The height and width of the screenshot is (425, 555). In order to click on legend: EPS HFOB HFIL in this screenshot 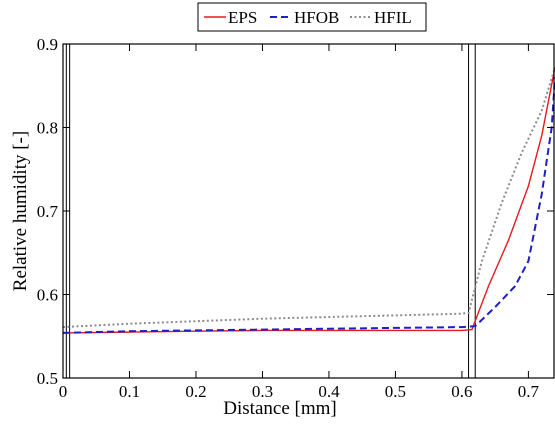, I will do `click(312, 17)`.